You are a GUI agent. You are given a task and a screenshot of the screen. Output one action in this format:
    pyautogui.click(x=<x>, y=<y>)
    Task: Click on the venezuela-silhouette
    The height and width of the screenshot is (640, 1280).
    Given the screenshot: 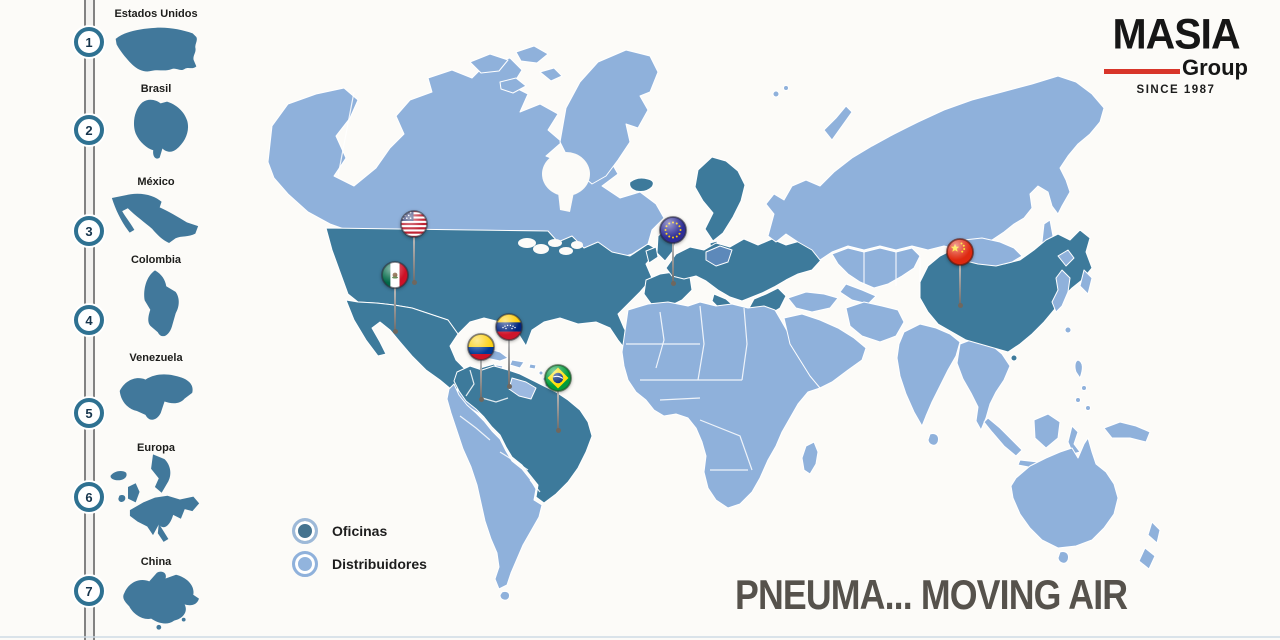 What is the action you would take?
    pyautogui.click(x=155, y=401)
    